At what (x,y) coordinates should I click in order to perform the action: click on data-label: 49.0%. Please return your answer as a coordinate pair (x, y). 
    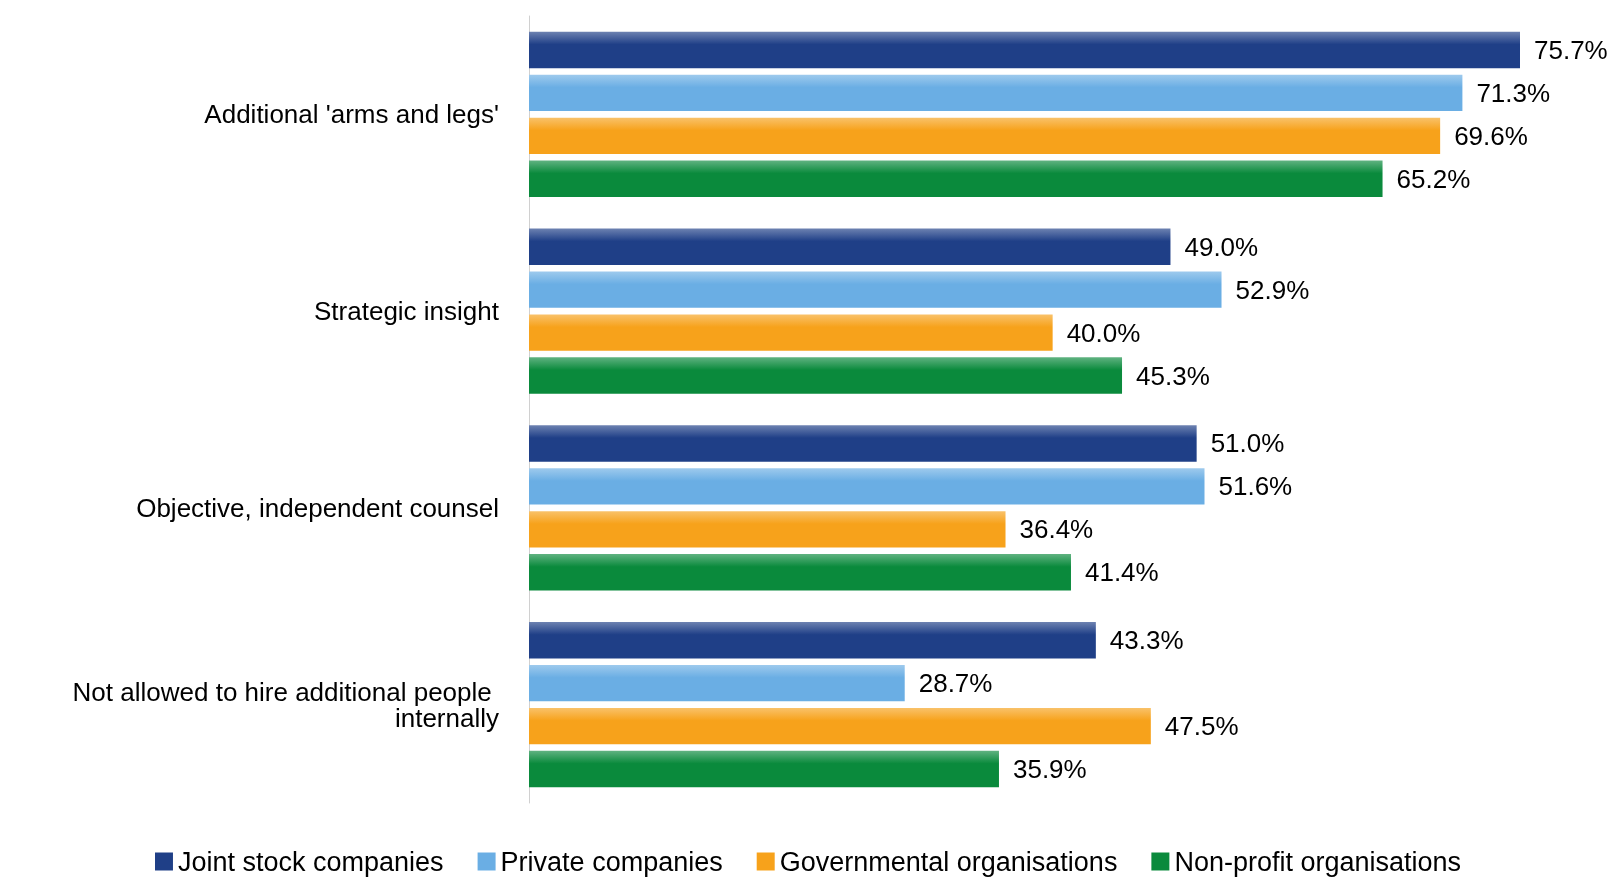
    Looking at the image, I should click on (1221, 246).